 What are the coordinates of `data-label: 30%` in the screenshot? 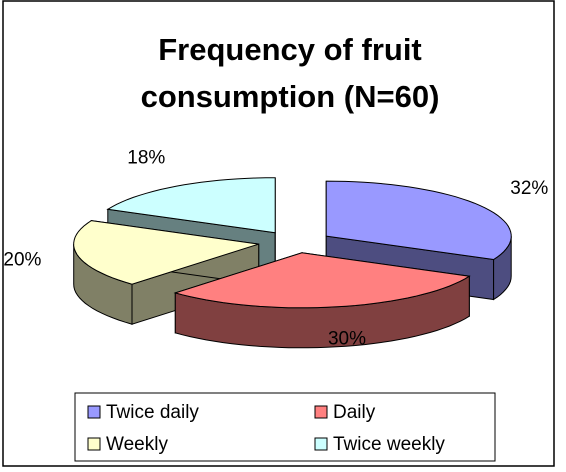 It's located at (347, 338).